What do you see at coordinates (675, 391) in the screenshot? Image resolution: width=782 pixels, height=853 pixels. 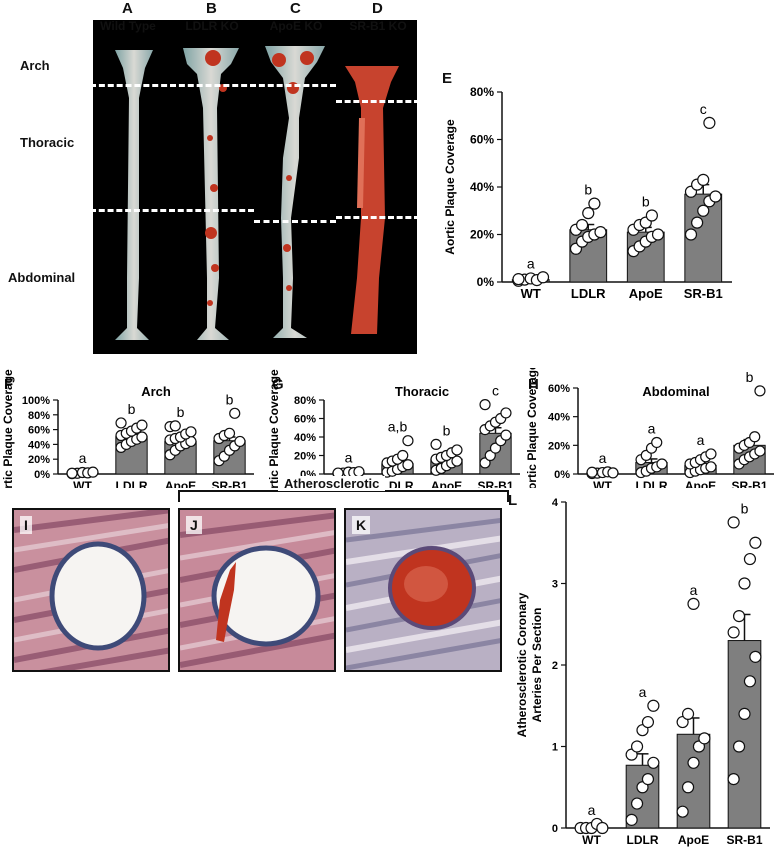 I see `chart-title: Abdominal` at bounding box center [675, 391].